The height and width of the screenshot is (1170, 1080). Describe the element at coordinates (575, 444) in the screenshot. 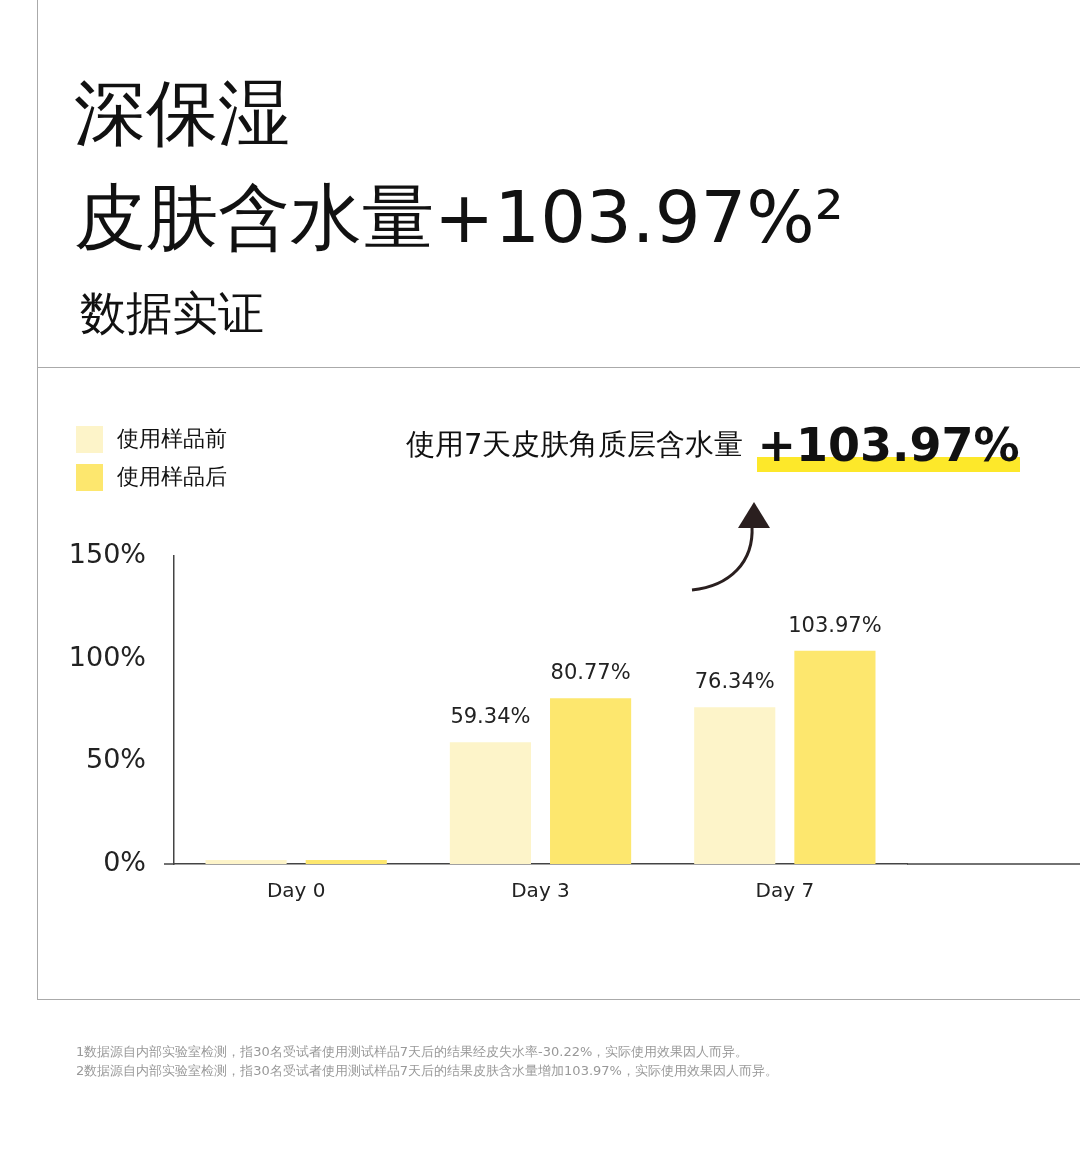

I see `text: 使用7天皮肤角质层含水量` at that location.